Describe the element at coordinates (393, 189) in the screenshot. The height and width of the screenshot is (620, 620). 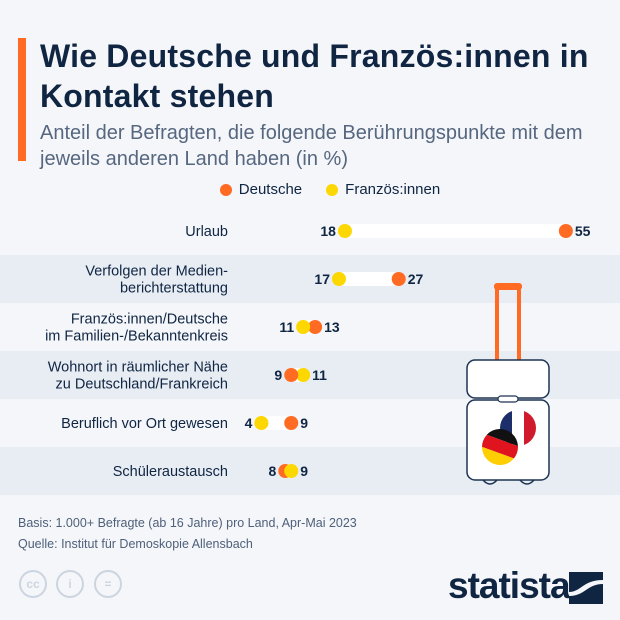
I see `legend-label-franzoesinnen: Französ:innen` at that location.